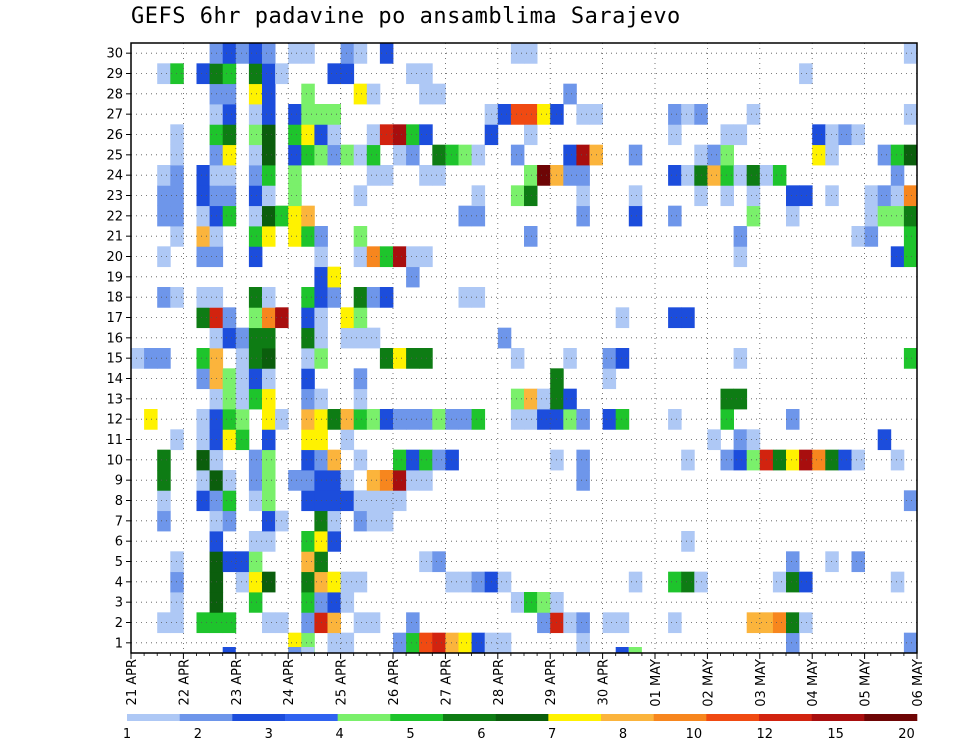  I want to click on cell-m26-t4, so click(177, 135).